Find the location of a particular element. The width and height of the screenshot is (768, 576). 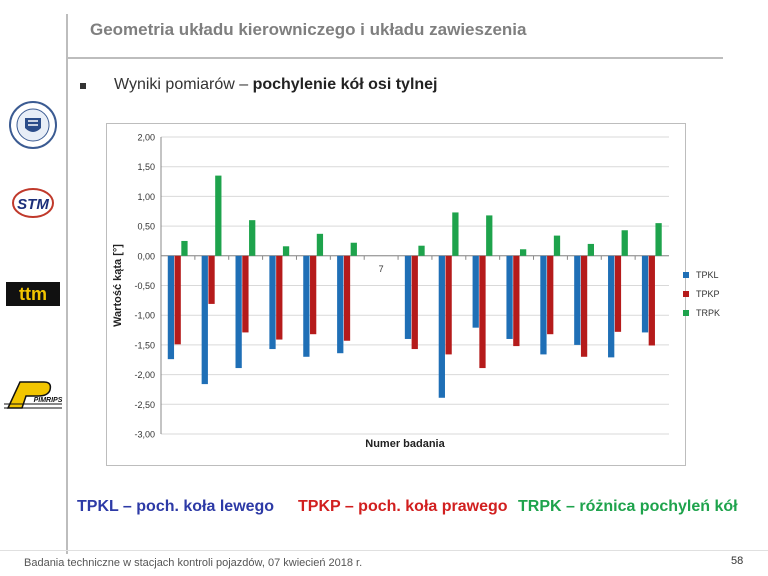

y-tick-label: -0,50 is located at coordinates (144, 286).